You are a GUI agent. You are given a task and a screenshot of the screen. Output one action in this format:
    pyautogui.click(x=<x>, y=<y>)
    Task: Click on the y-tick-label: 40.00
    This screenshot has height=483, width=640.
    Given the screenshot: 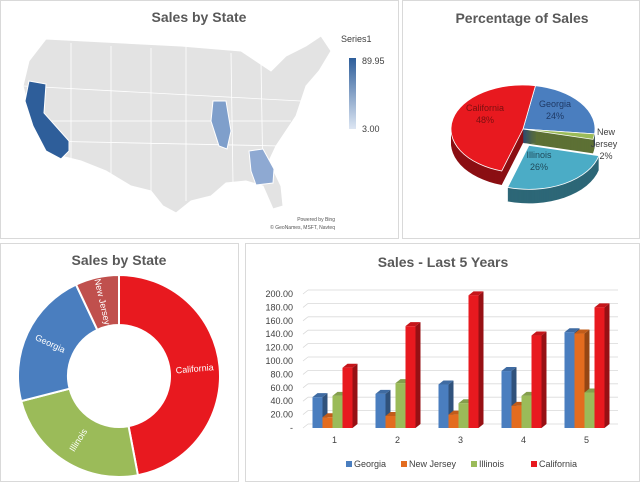 What is the action you would take?
    pyautogui.click(x=281, y=401)
    